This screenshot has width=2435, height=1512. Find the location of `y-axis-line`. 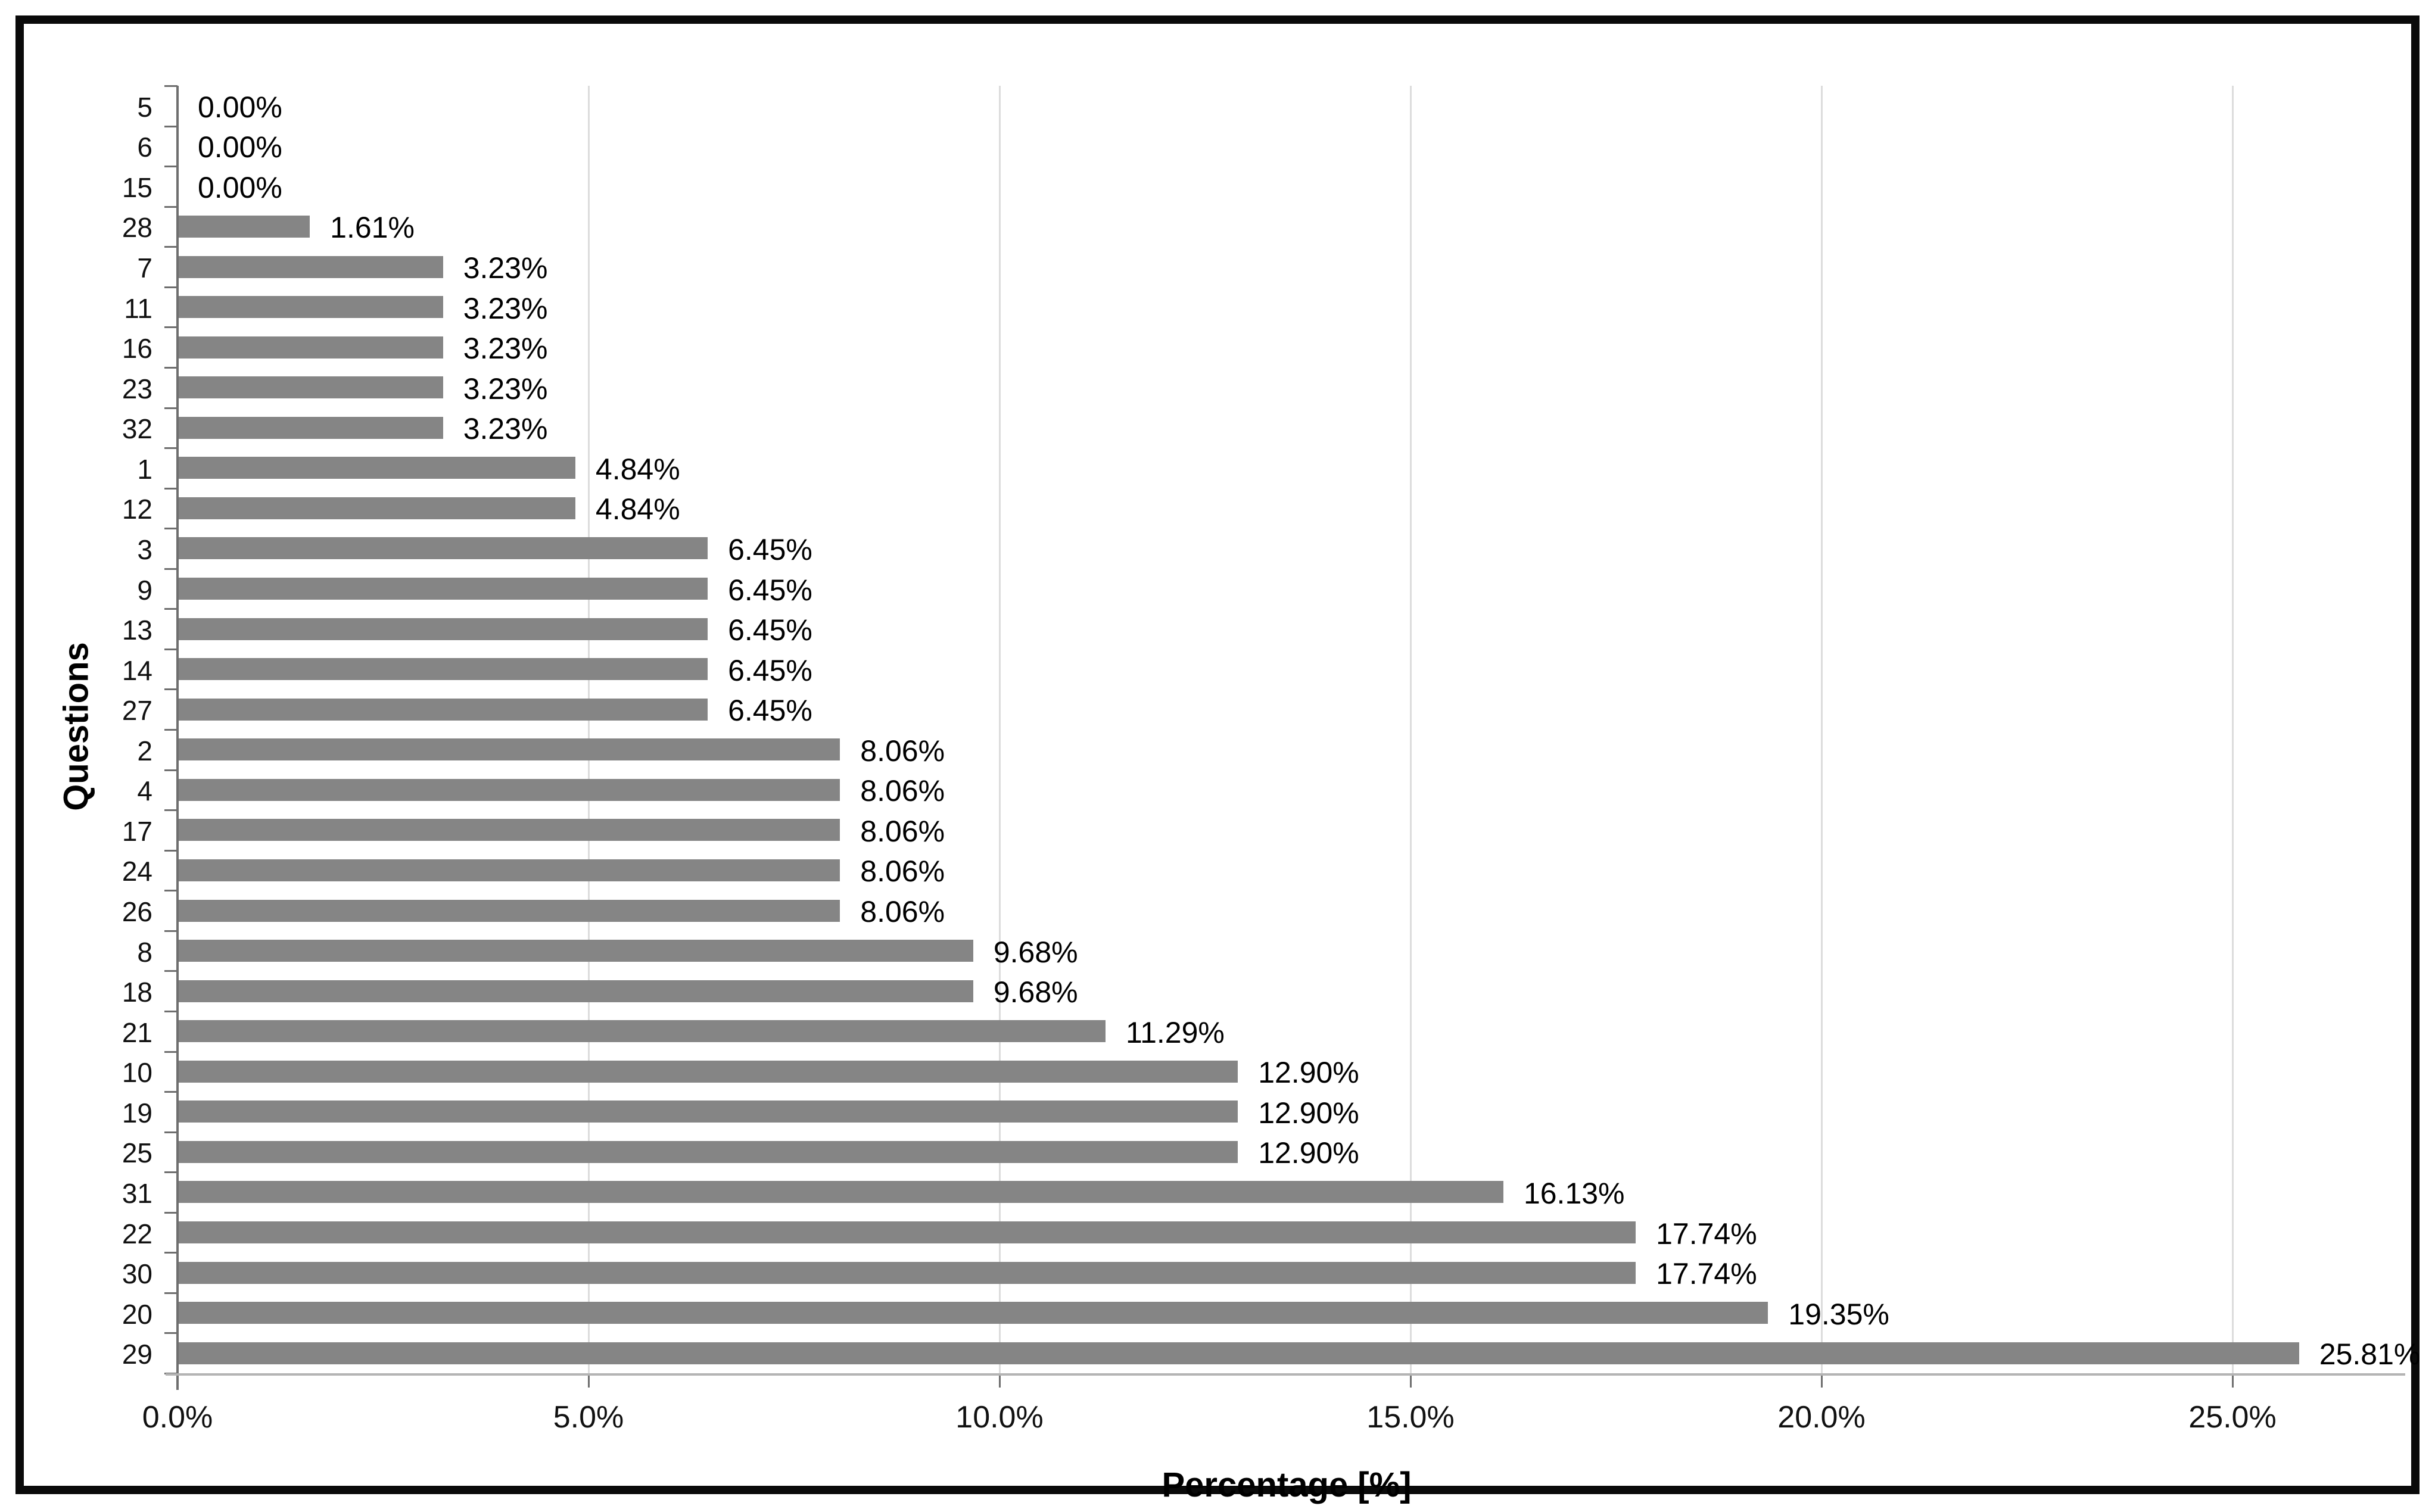

y-axis-line is located at coordinates (177, 738).